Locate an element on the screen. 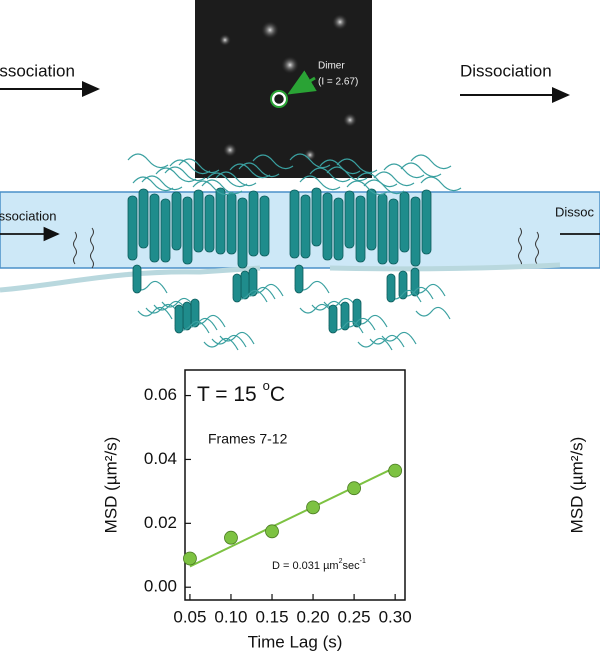 The width and height of the screenshot is (600, 660). x-tick-label: 0.30 is located at coordinates (395, 616).